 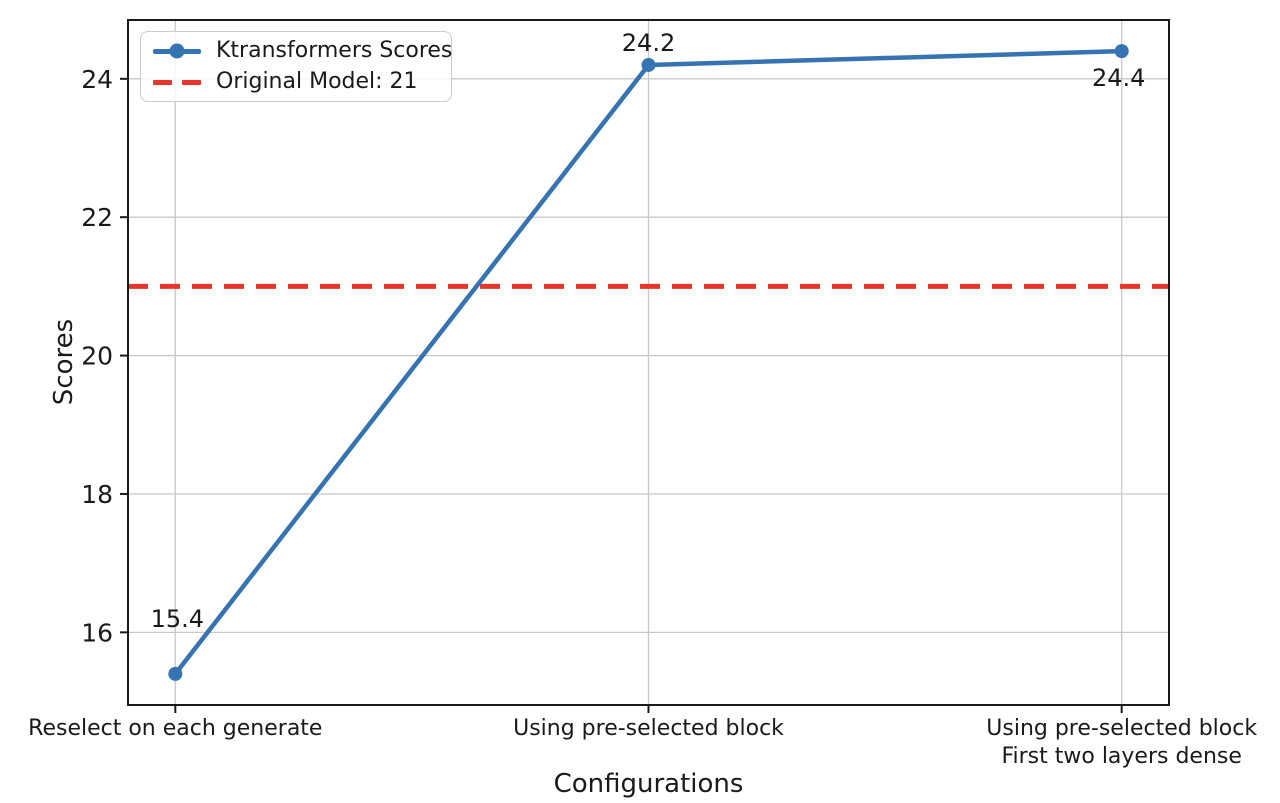 I want to click on y-axis-label: Scores, so click(x=64, y=362).